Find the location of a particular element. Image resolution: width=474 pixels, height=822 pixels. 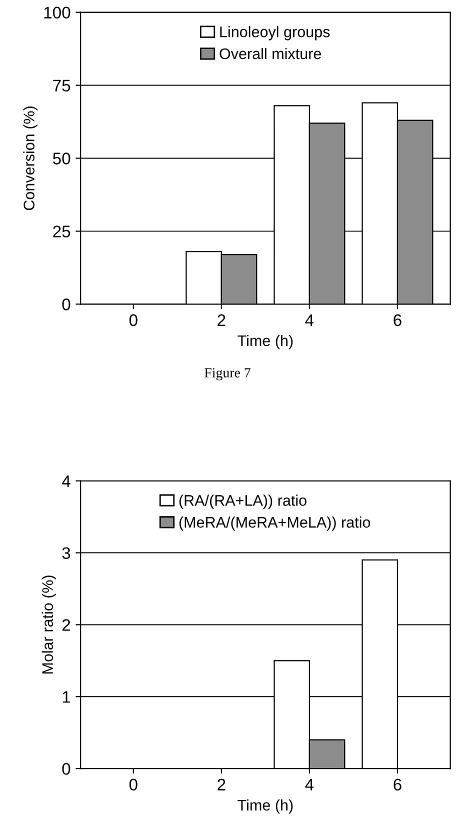

y-tick-label: 100 is located at coordinates (57, 12).